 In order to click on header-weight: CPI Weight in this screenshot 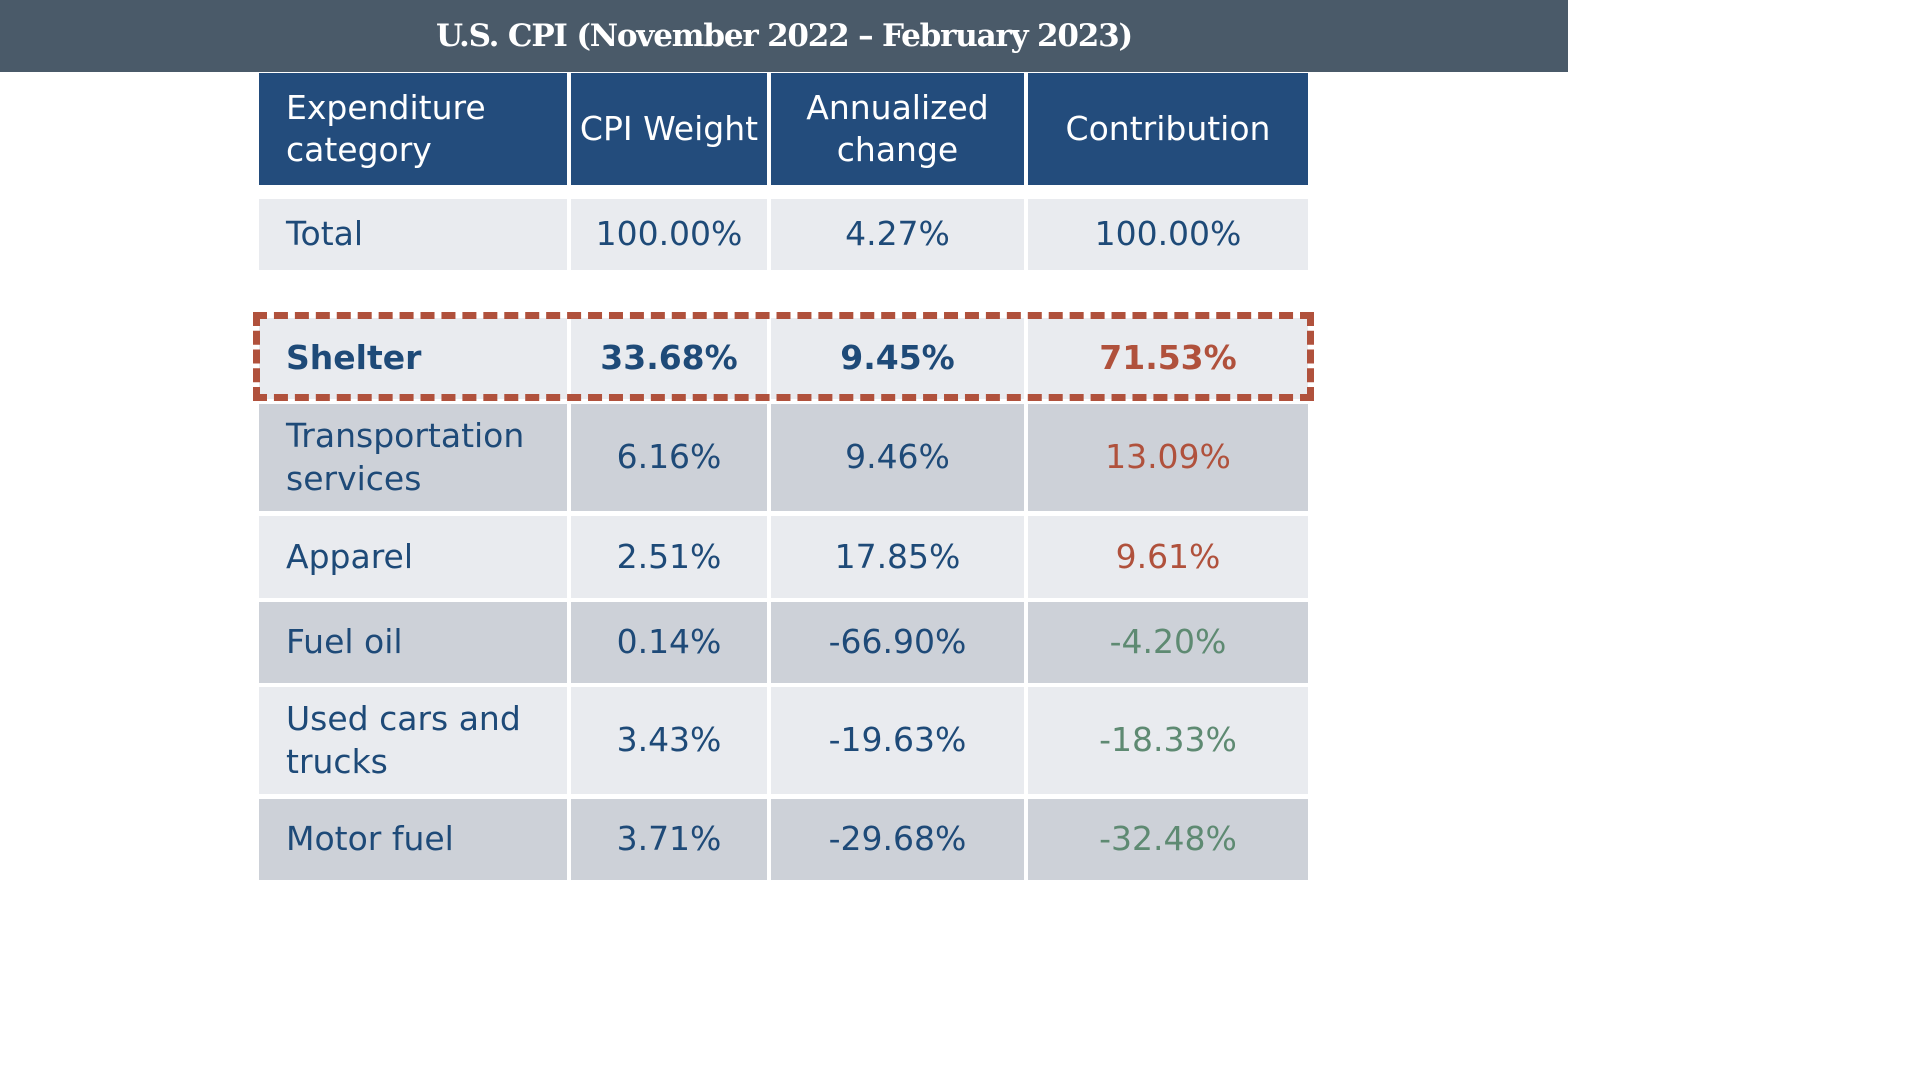, I will do `click(669, 129)`.